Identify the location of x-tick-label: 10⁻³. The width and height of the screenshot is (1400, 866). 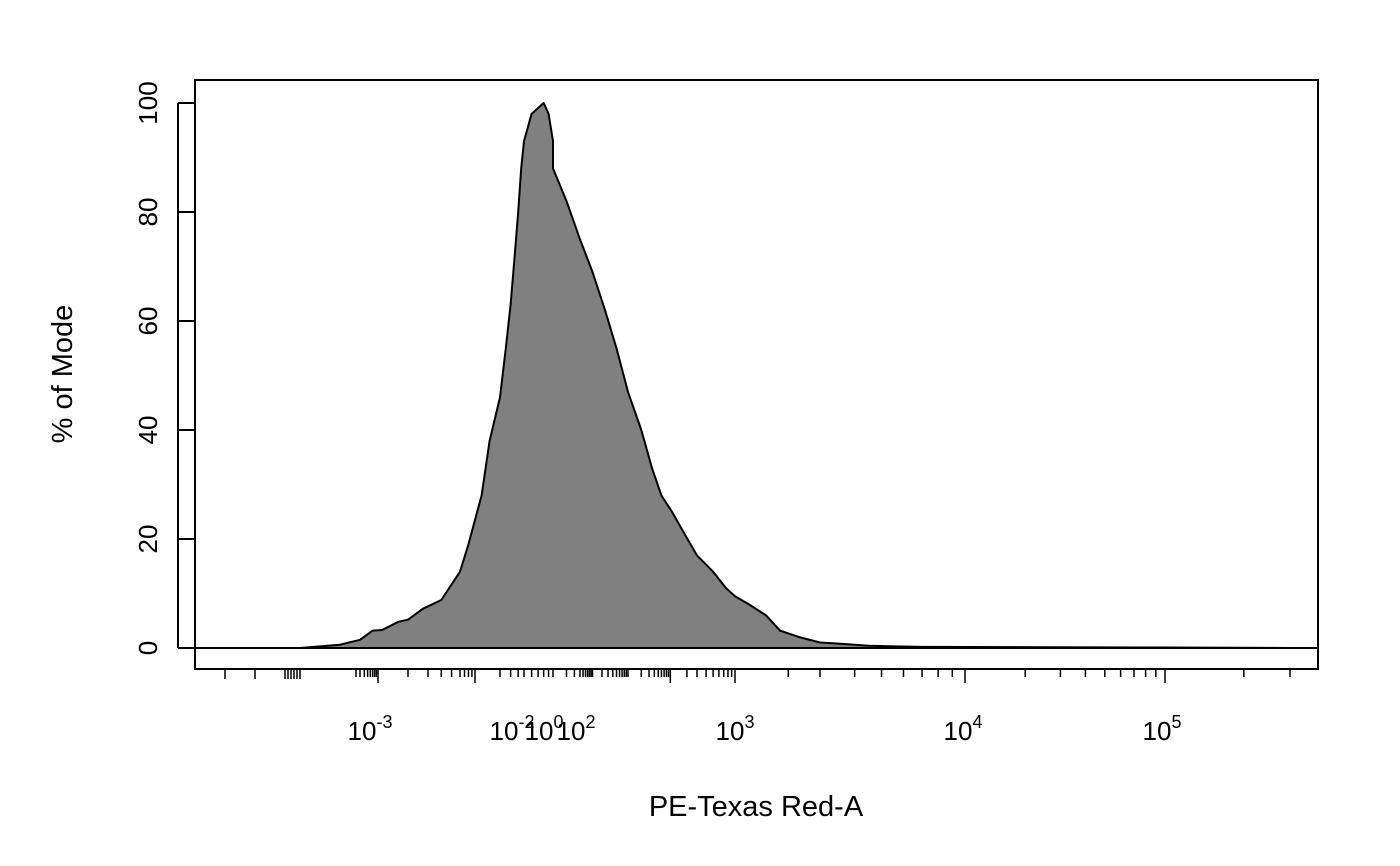
(370, 729).